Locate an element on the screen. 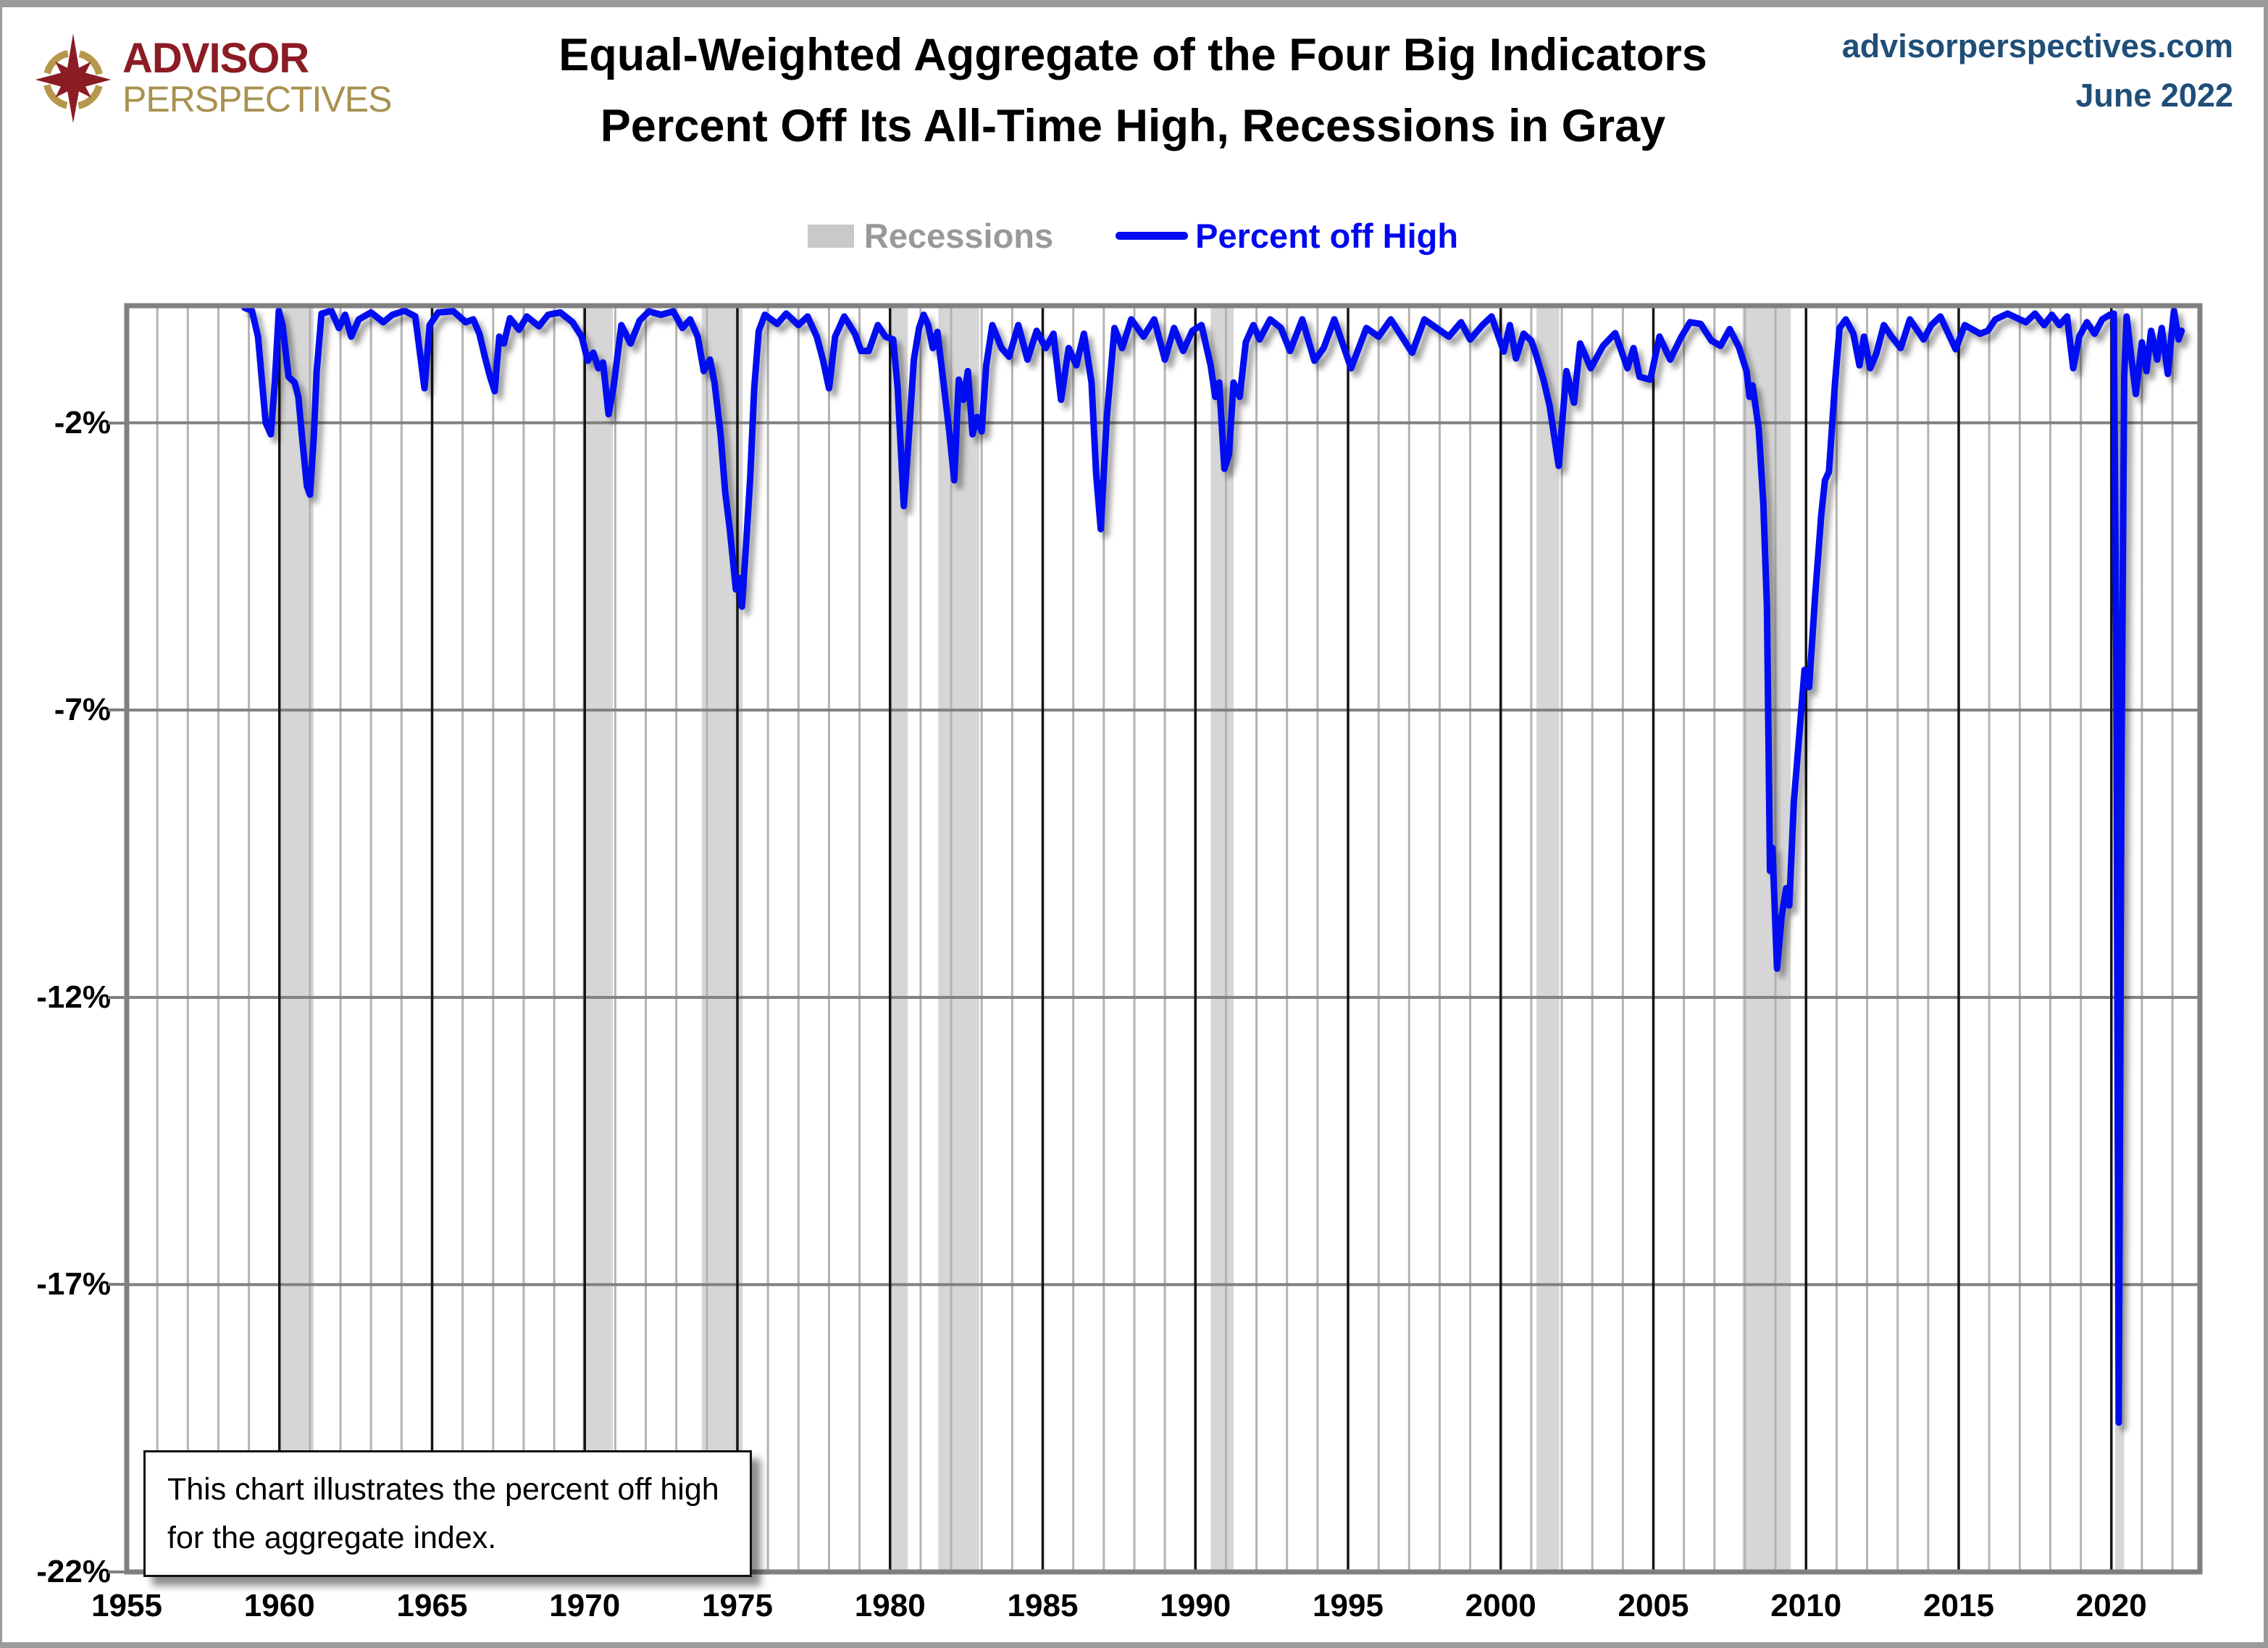 The image size is (2268, 1648). y-tick-label: -12% is located at coordinates (74, 997).